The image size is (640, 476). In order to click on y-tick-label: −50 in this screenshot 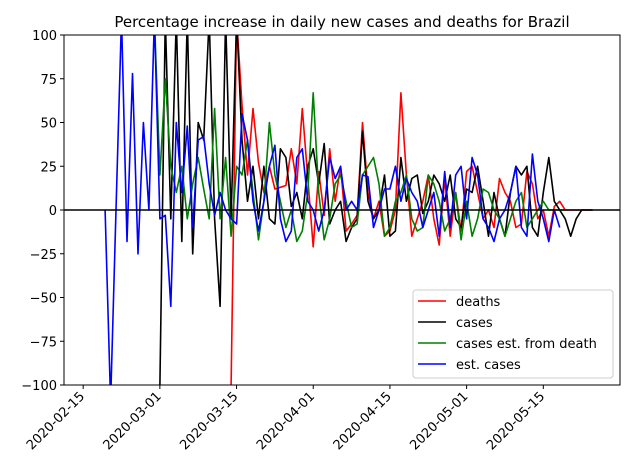, I will do `click(43, 299)`.